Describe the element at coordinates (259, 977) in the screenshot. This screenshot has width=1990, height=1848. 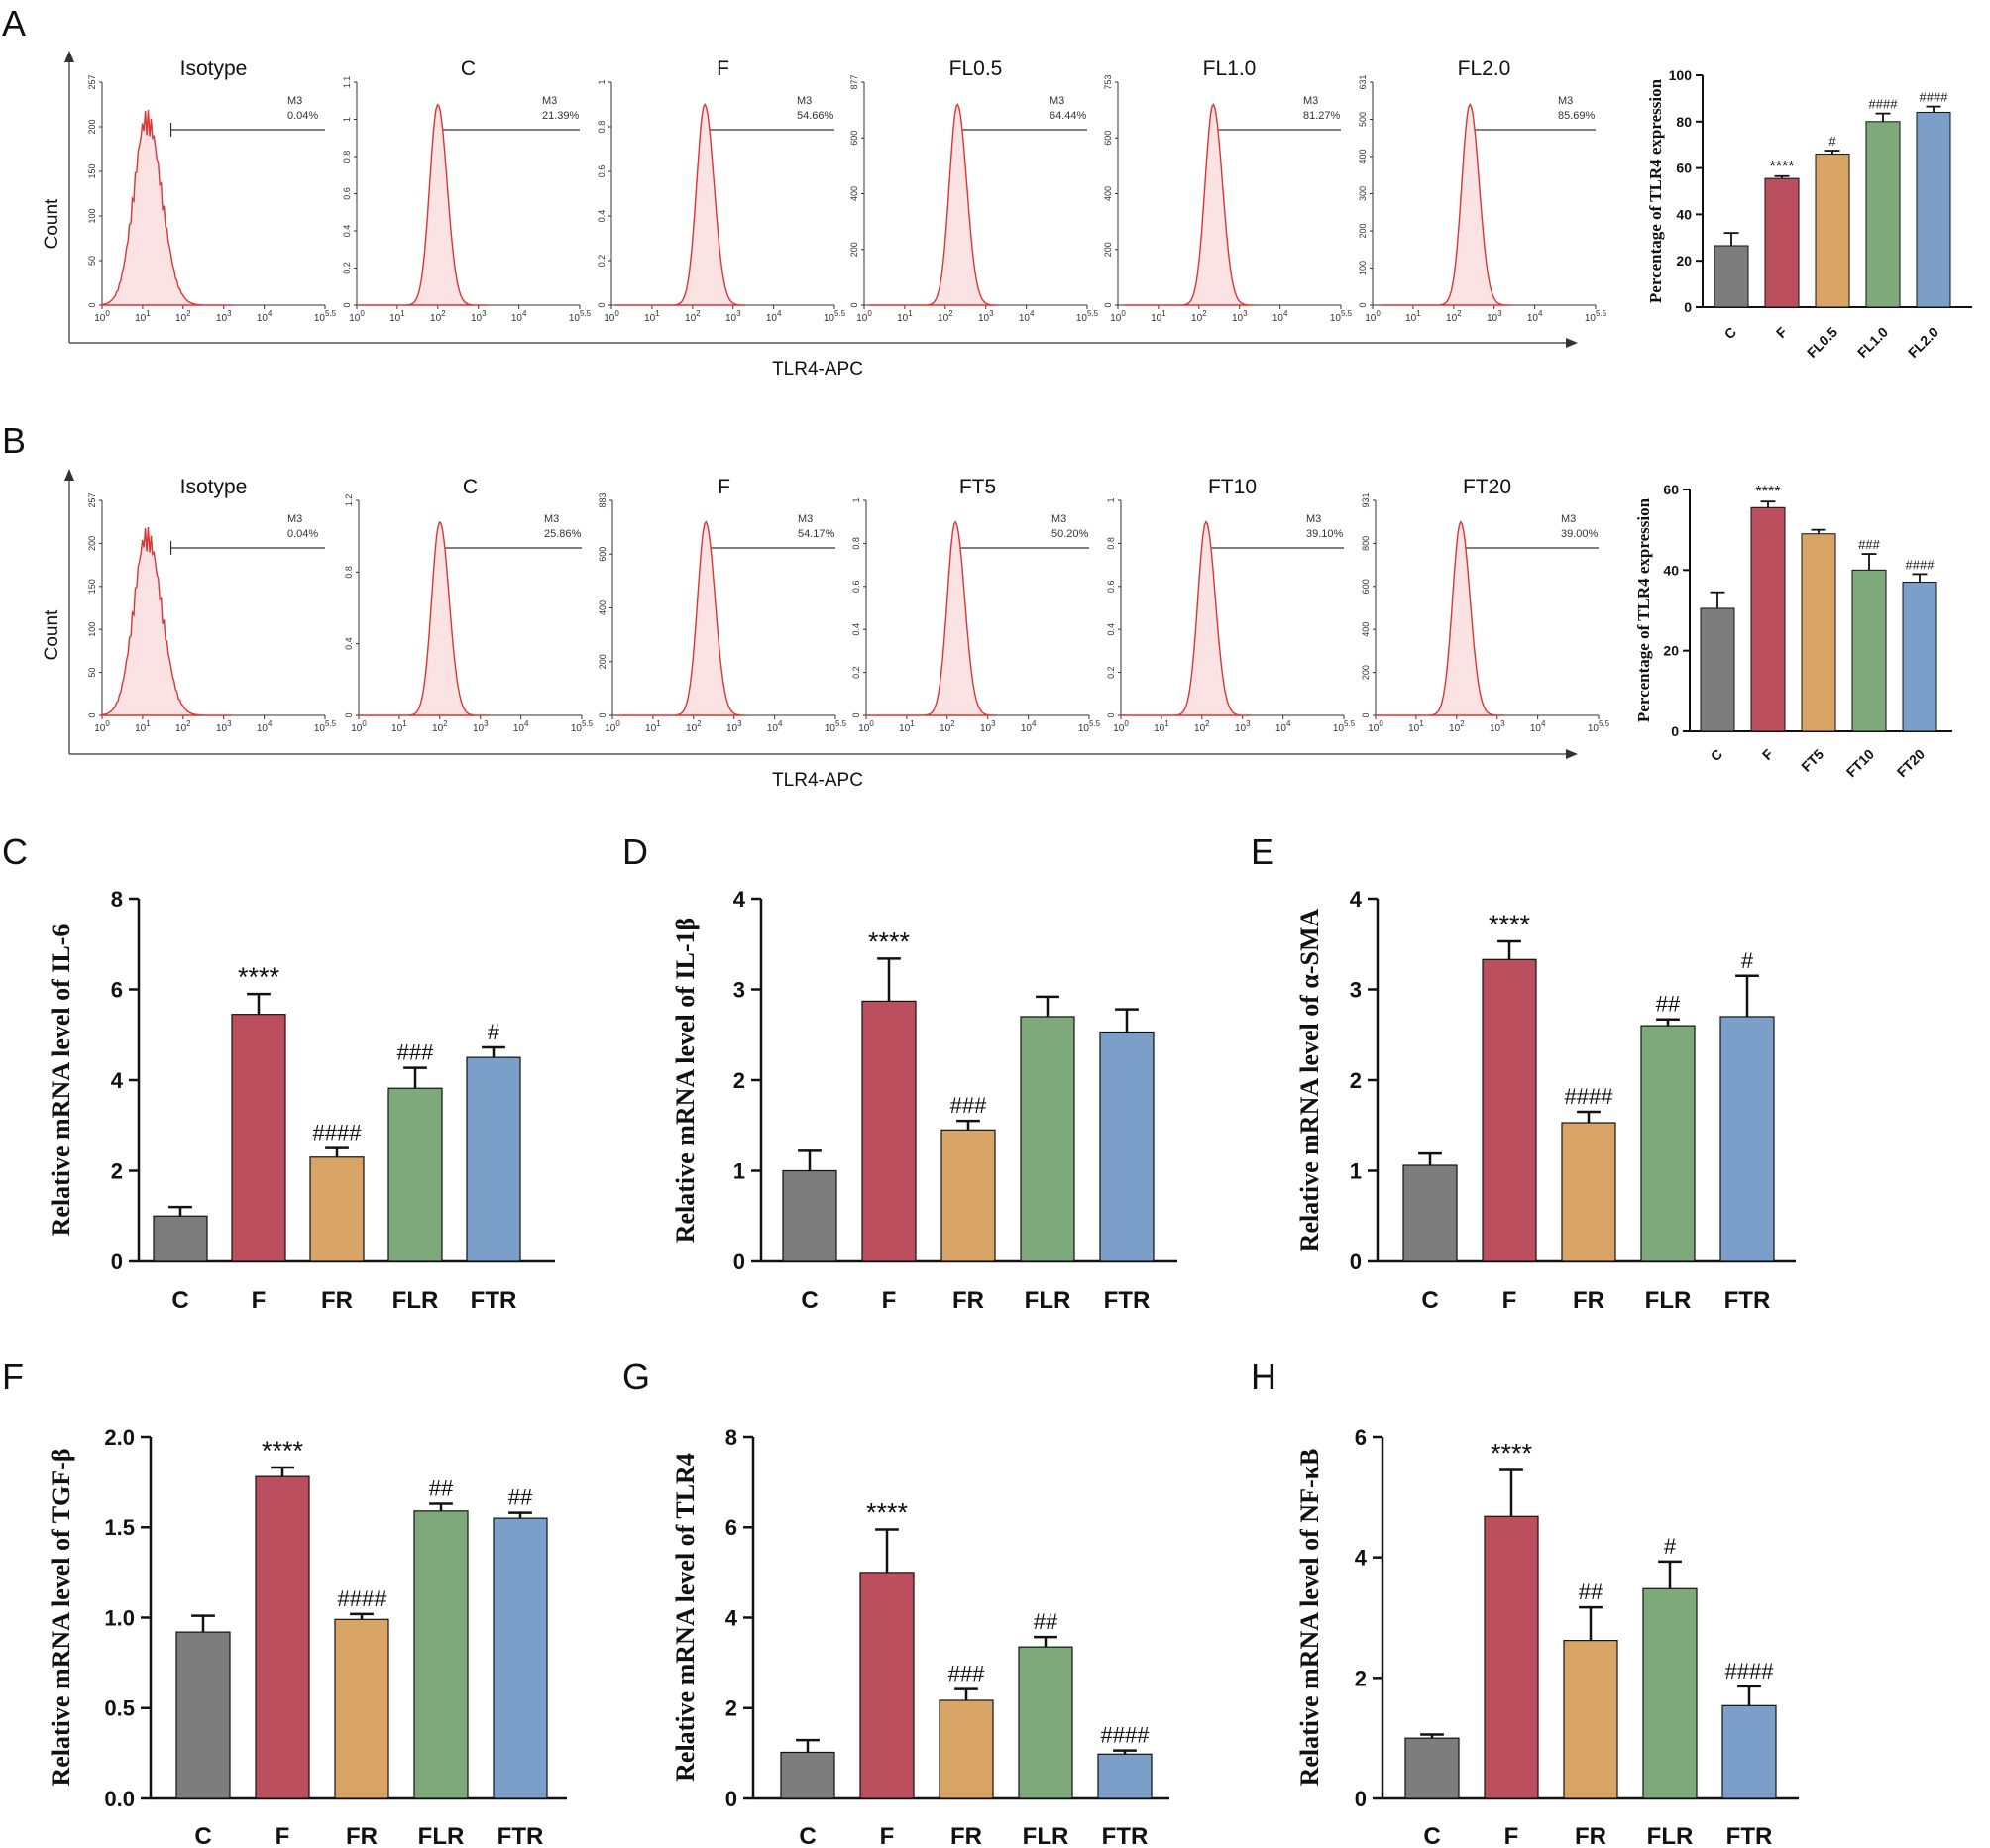
I see `significance-label: ****` at that location.